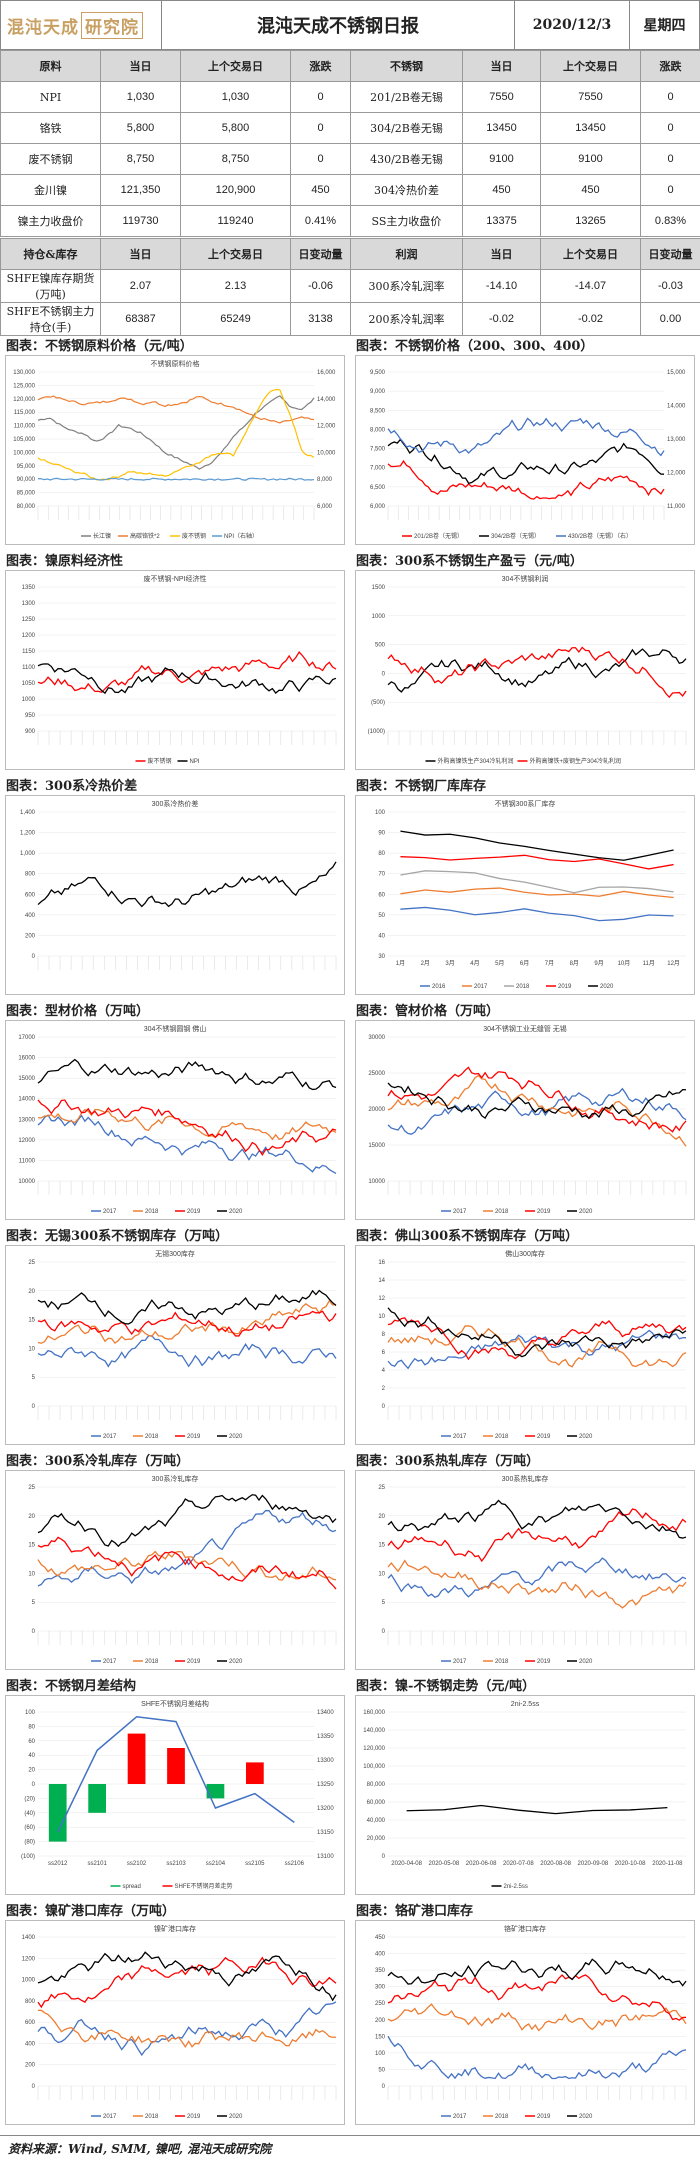  I want to click on source-footer: 资料来源：Wind, SMM, 镍吧, 混沌天成研究院, so click(350, 2147).